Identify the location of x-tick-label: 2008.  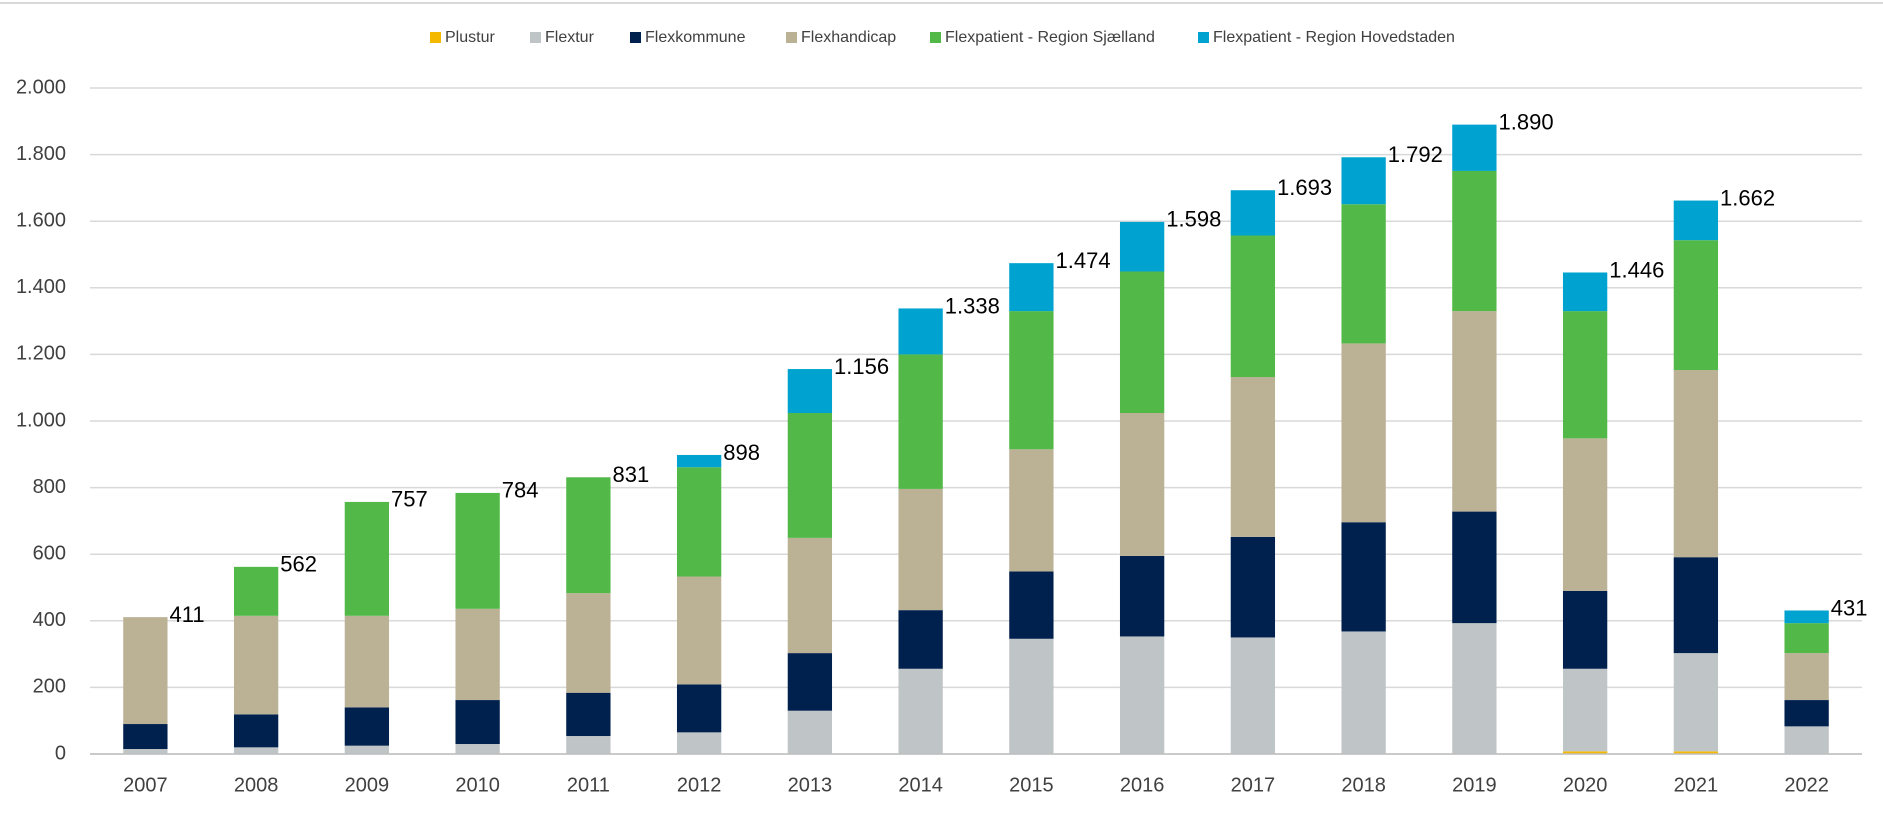
(256, 785).